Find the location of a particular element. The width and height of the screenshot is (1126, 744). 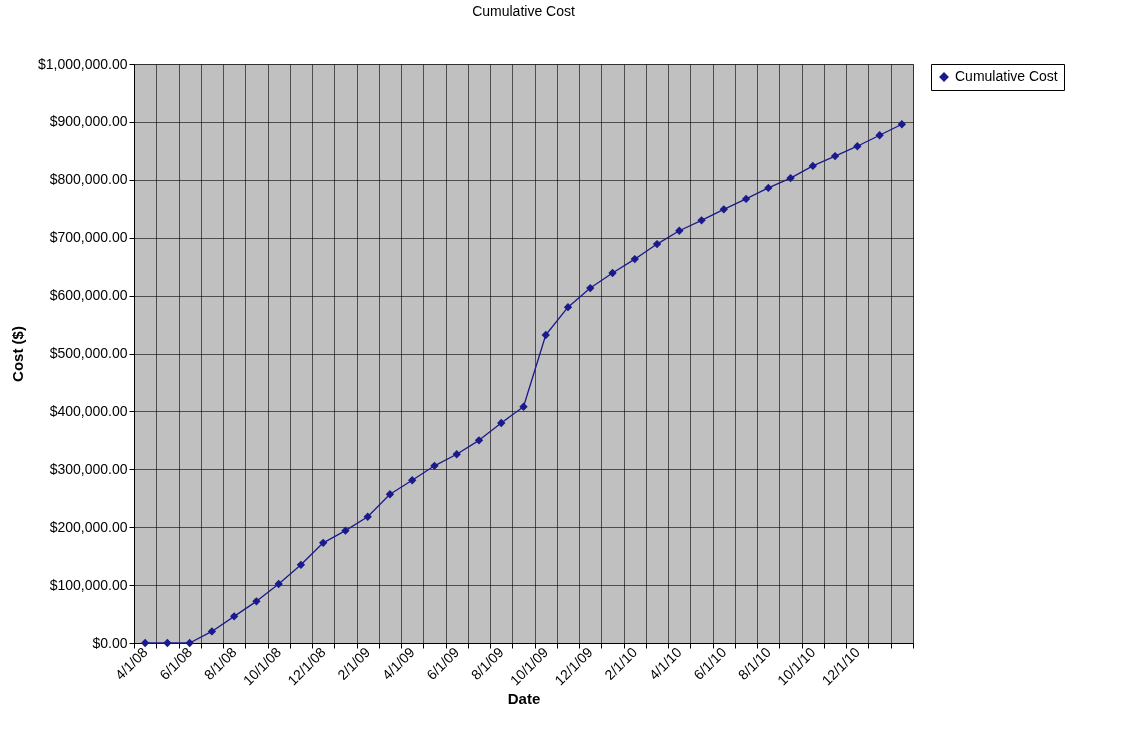

y-tick-label: $900,000.00 is located at coordinates (88, 121).